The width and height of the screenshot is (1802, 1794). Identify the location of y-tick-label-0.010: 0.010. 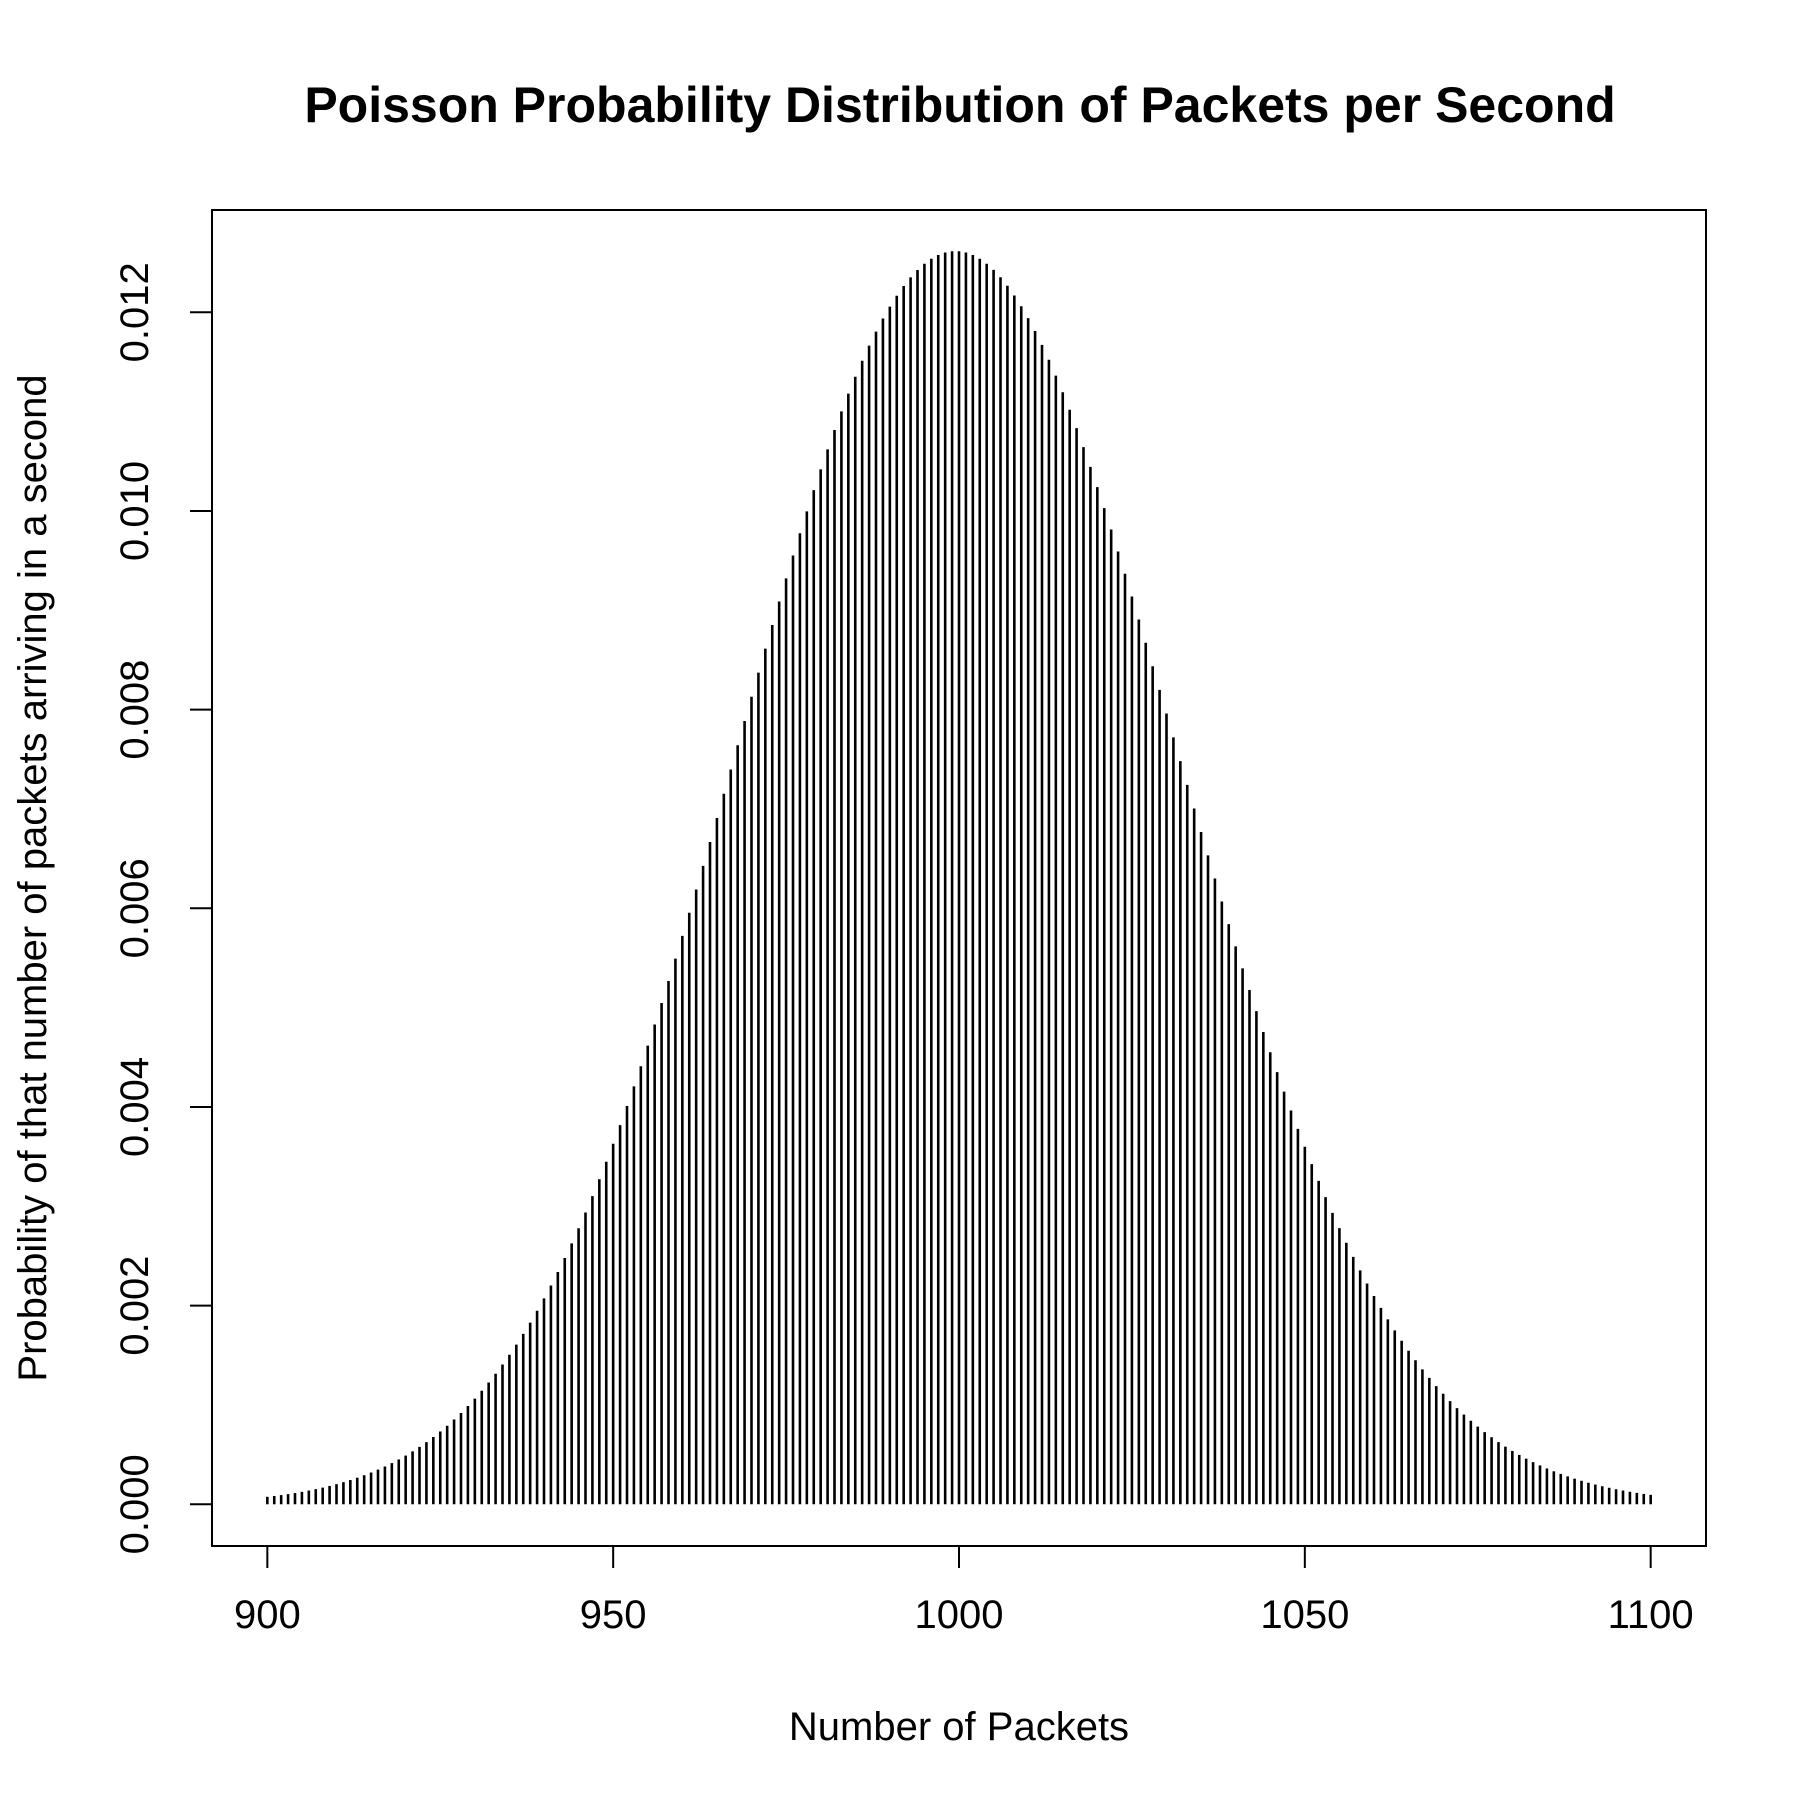
(135, 511).